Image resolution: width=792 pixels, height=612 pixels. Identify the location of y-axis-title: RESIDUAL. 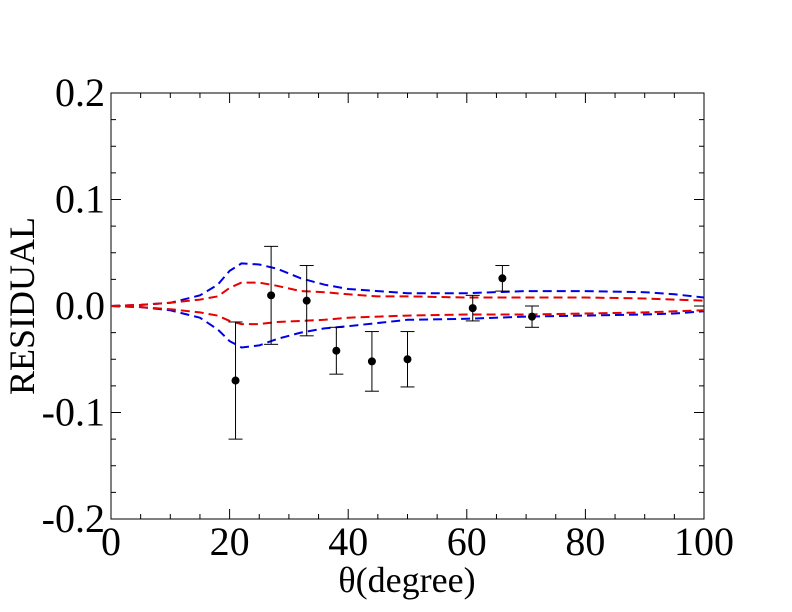
(22, 306).